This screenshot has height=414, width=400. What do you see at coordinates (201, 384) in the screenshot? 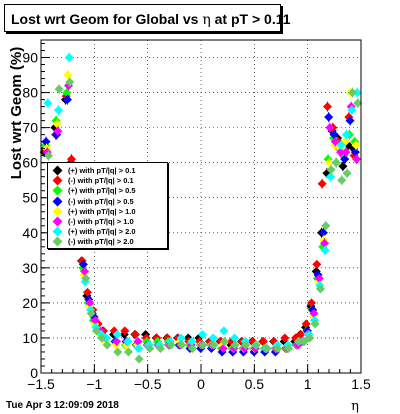
I see `x-tick-label: 0` at bounding box center [201, 384].